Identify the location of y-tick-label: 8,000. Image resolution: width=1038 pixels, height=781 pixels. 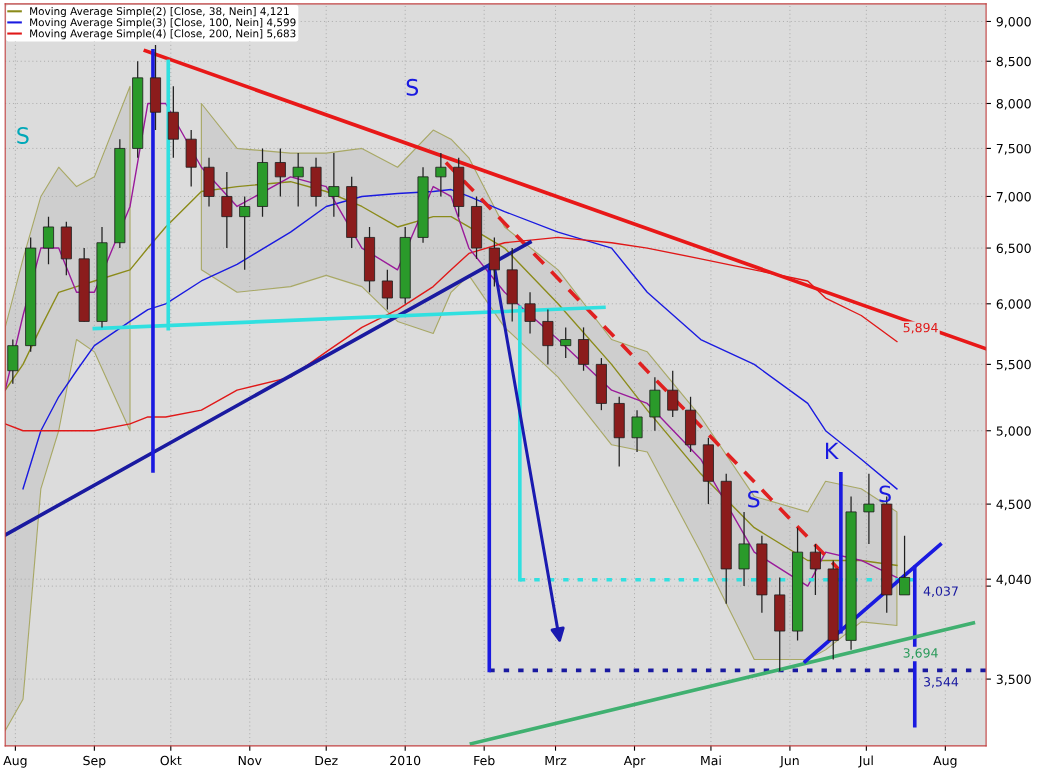
(1013, 104).